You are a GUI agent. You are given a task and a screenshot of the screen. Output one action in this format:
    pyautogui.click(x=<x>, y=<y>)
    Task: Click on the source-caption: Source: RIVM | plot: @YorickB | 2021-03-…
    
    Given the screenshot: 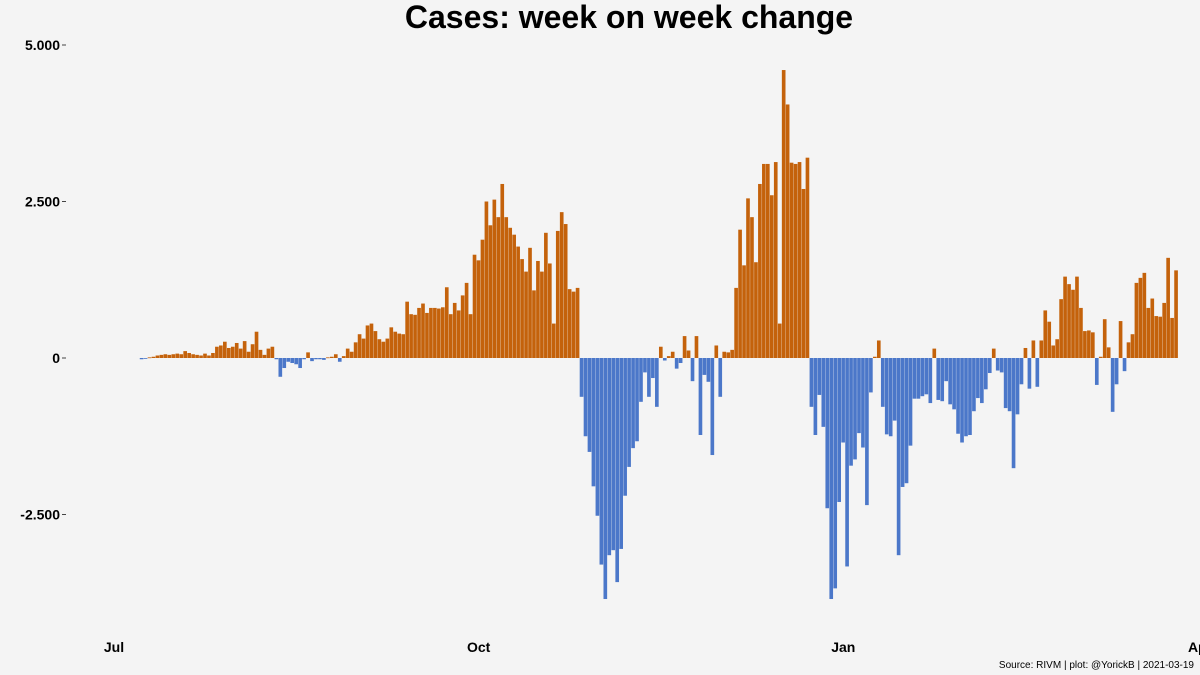 What is the action you would take?
    pyautogui.click(x=1096, y=665)
    